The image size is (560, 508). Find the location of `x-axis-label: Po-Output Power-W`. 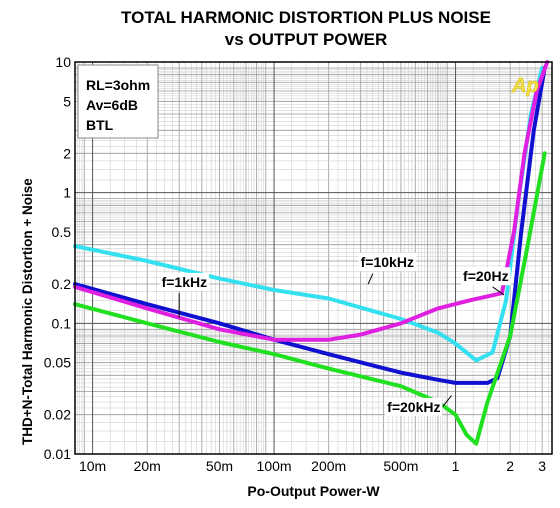

x-axis-label: Po-Output Power-W is located at coordinates (313, 491).